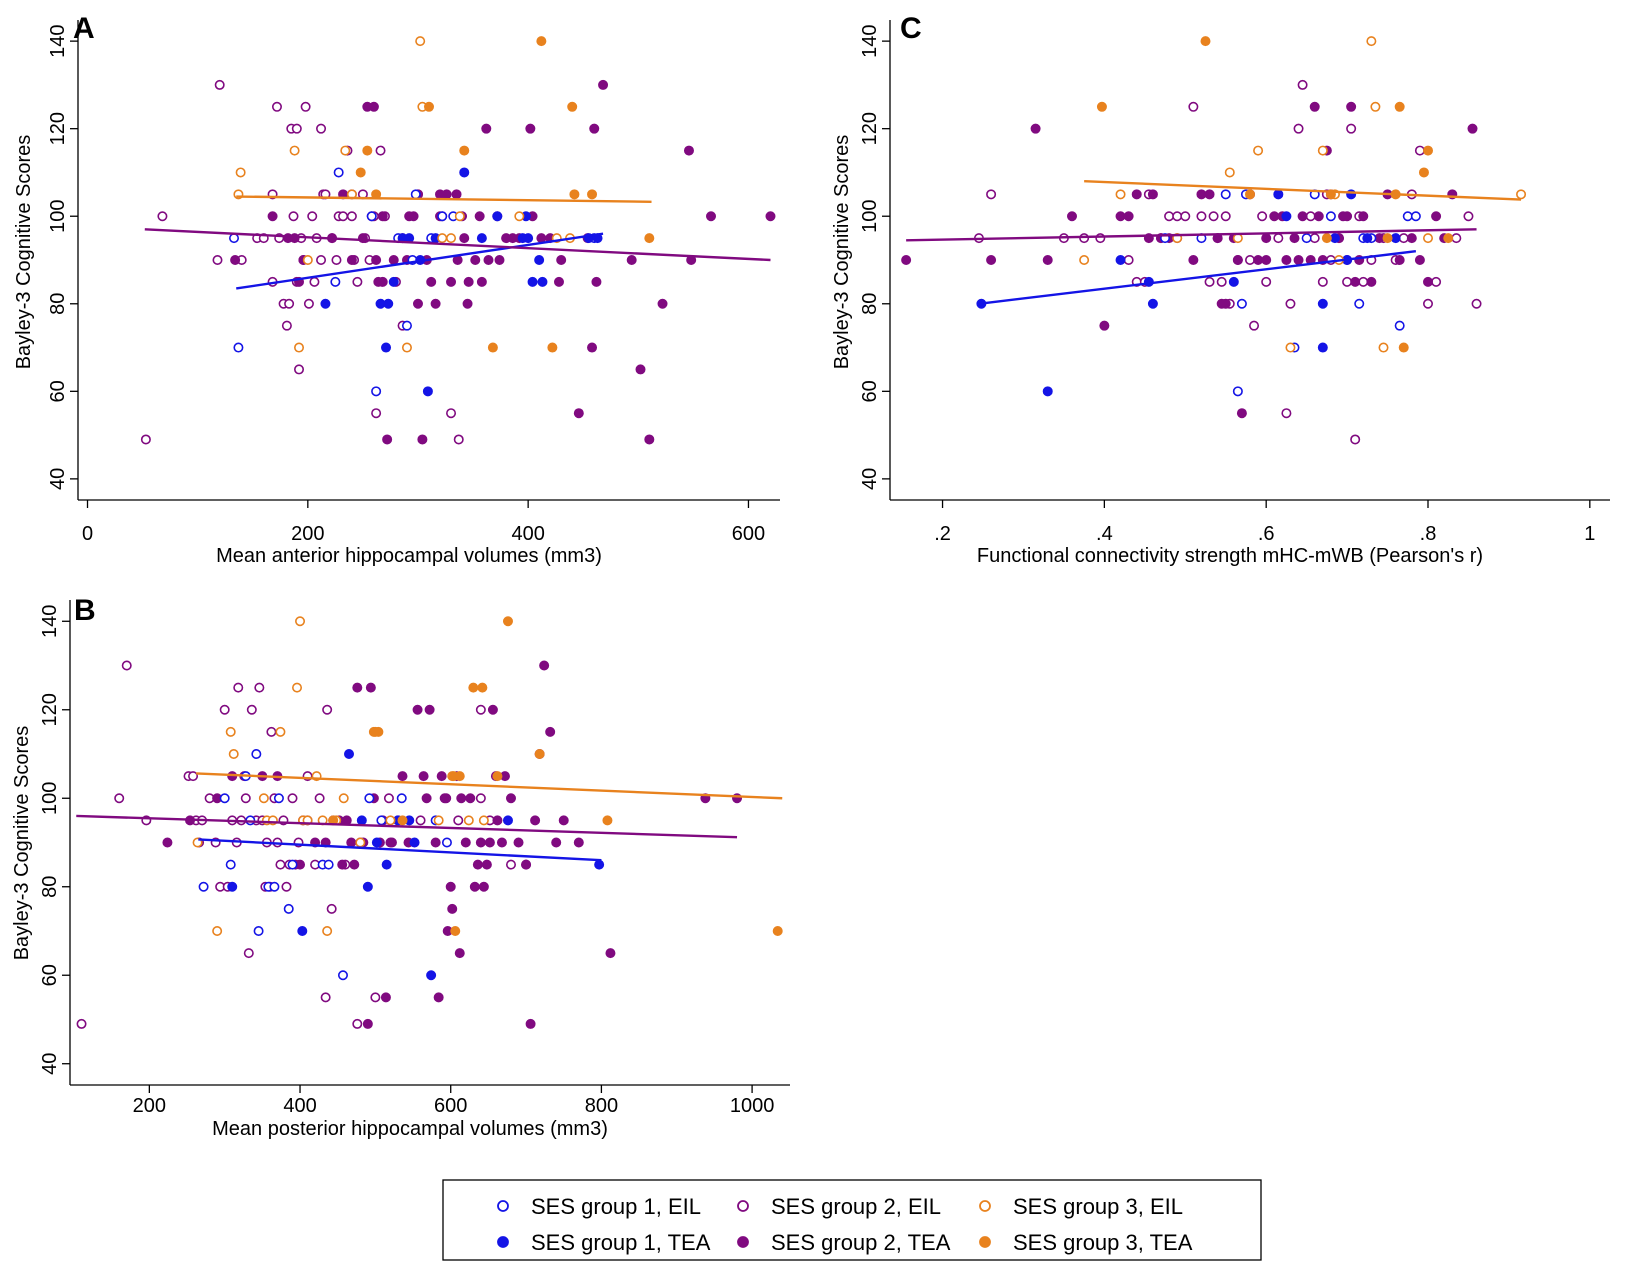 This screenshot has height=1266, width=1634. What do you see at coordinates (149, 1106) in the screenshot?
I see `x-tick-label: 200` at bounding box center [149, 1106].